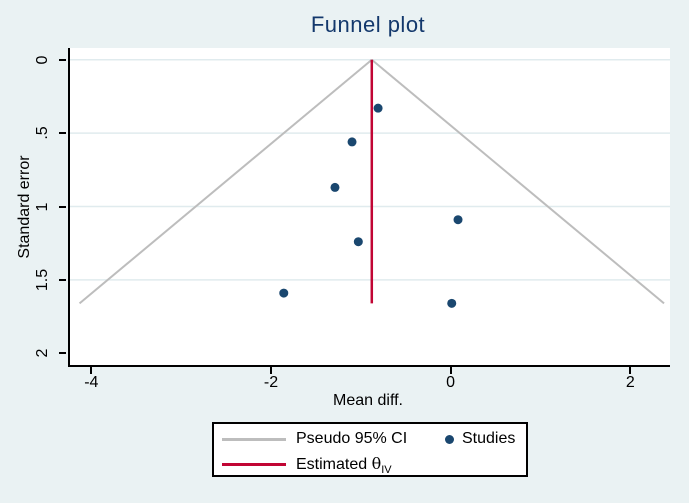 This screenshot has width=689, height=503. What do you see at coordinates (370, 449) in the screenshot?
I see `legend: Pseudo 95% CI Studies Estimated θIV` at bounding box center [370, 449].